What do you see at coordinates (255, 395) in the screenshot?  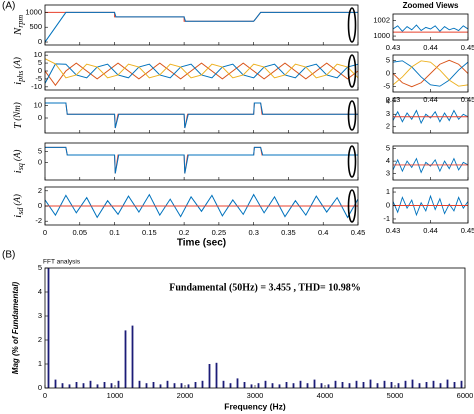 I see `x-tick-label: 3000` at bounding box center [255, 395].